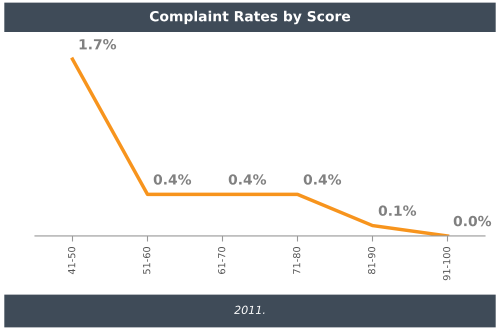 The image size is (500, 330). What do you see at coordinates (397, 210) in the screenshot?
I see `data-label: 0.1%` at bounding box center [397, 210].